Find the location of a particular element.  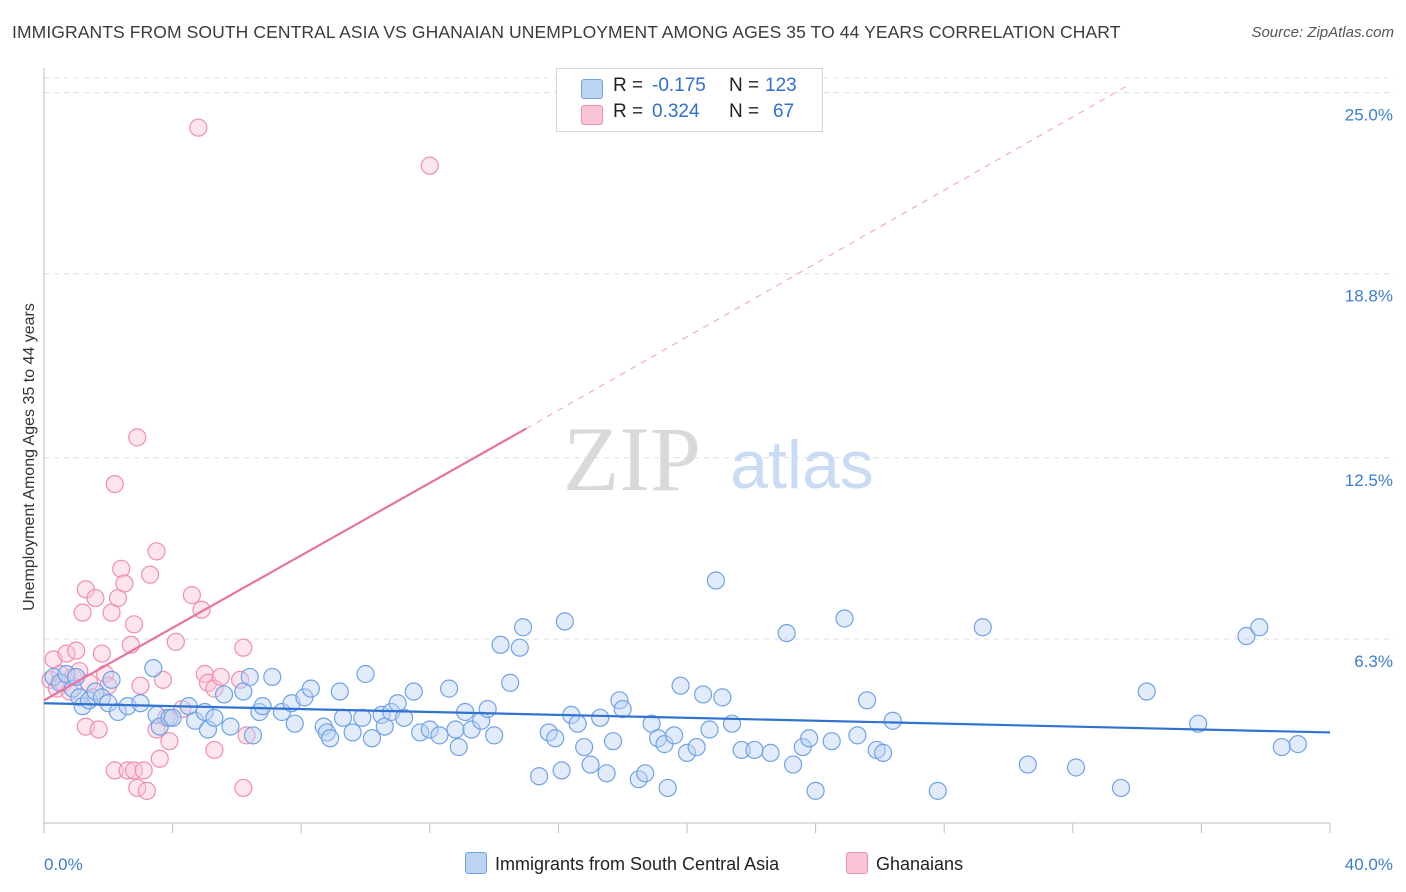

legend-label-immigrants: Immigrants from South Central Asia is located at coordinates (637, 864).